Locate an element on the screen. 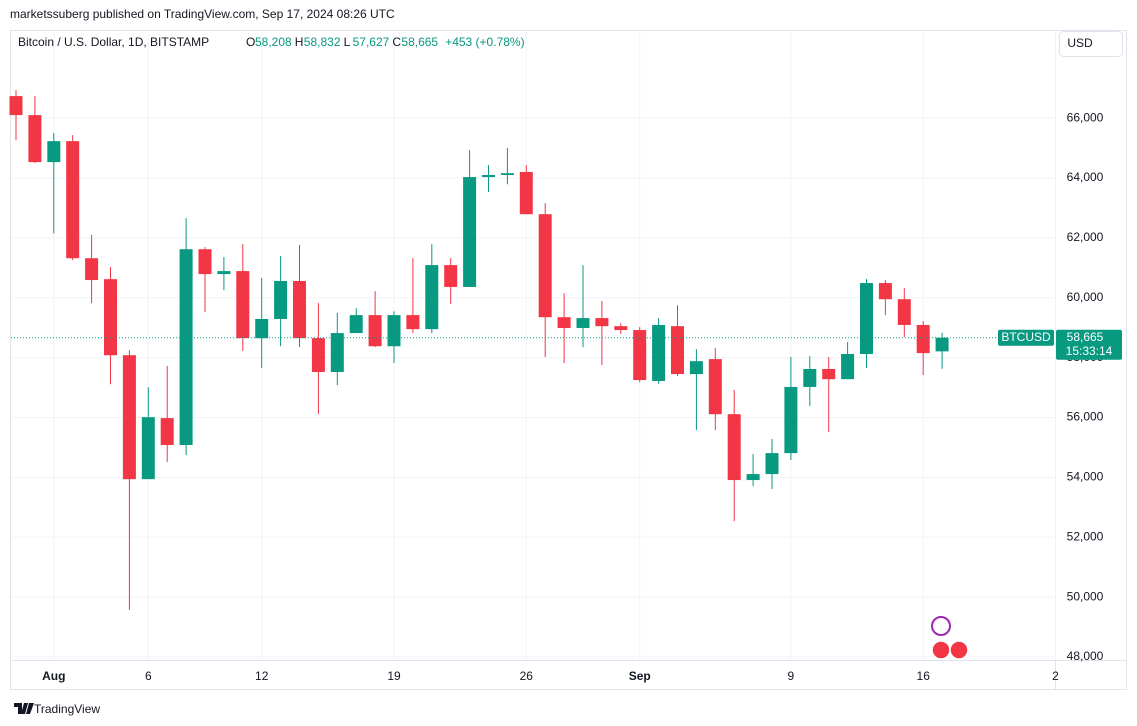  legend-ohlc-value: 57,627 is located at coordinates (371, 42).